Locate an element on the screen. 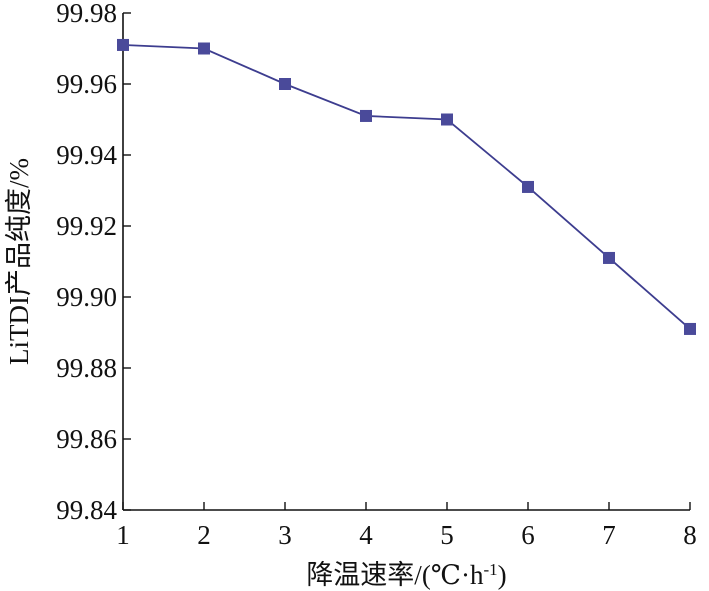  x-tick-label: 8 is located at coordinates (690, 535).